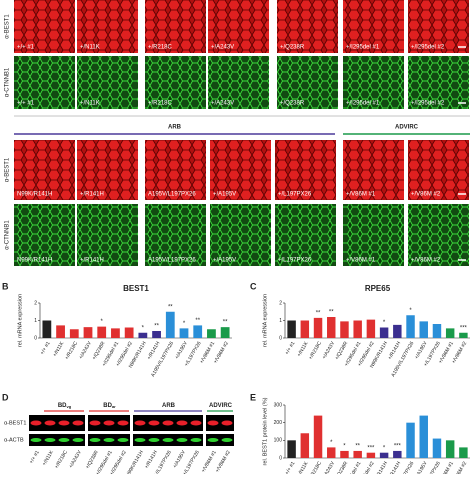  Describe the element at coordinates (394, 467) in the screenshot. I see `x-tick-label: +/R141H` at that location.